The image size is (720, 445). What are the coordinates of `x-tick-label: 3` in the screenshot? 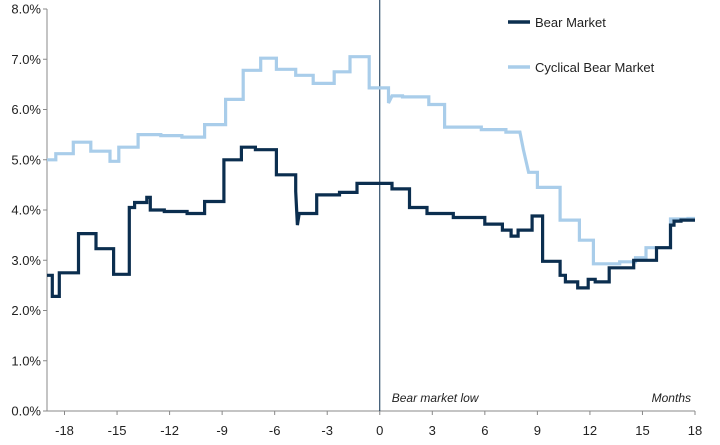 It's located at (432, 430).